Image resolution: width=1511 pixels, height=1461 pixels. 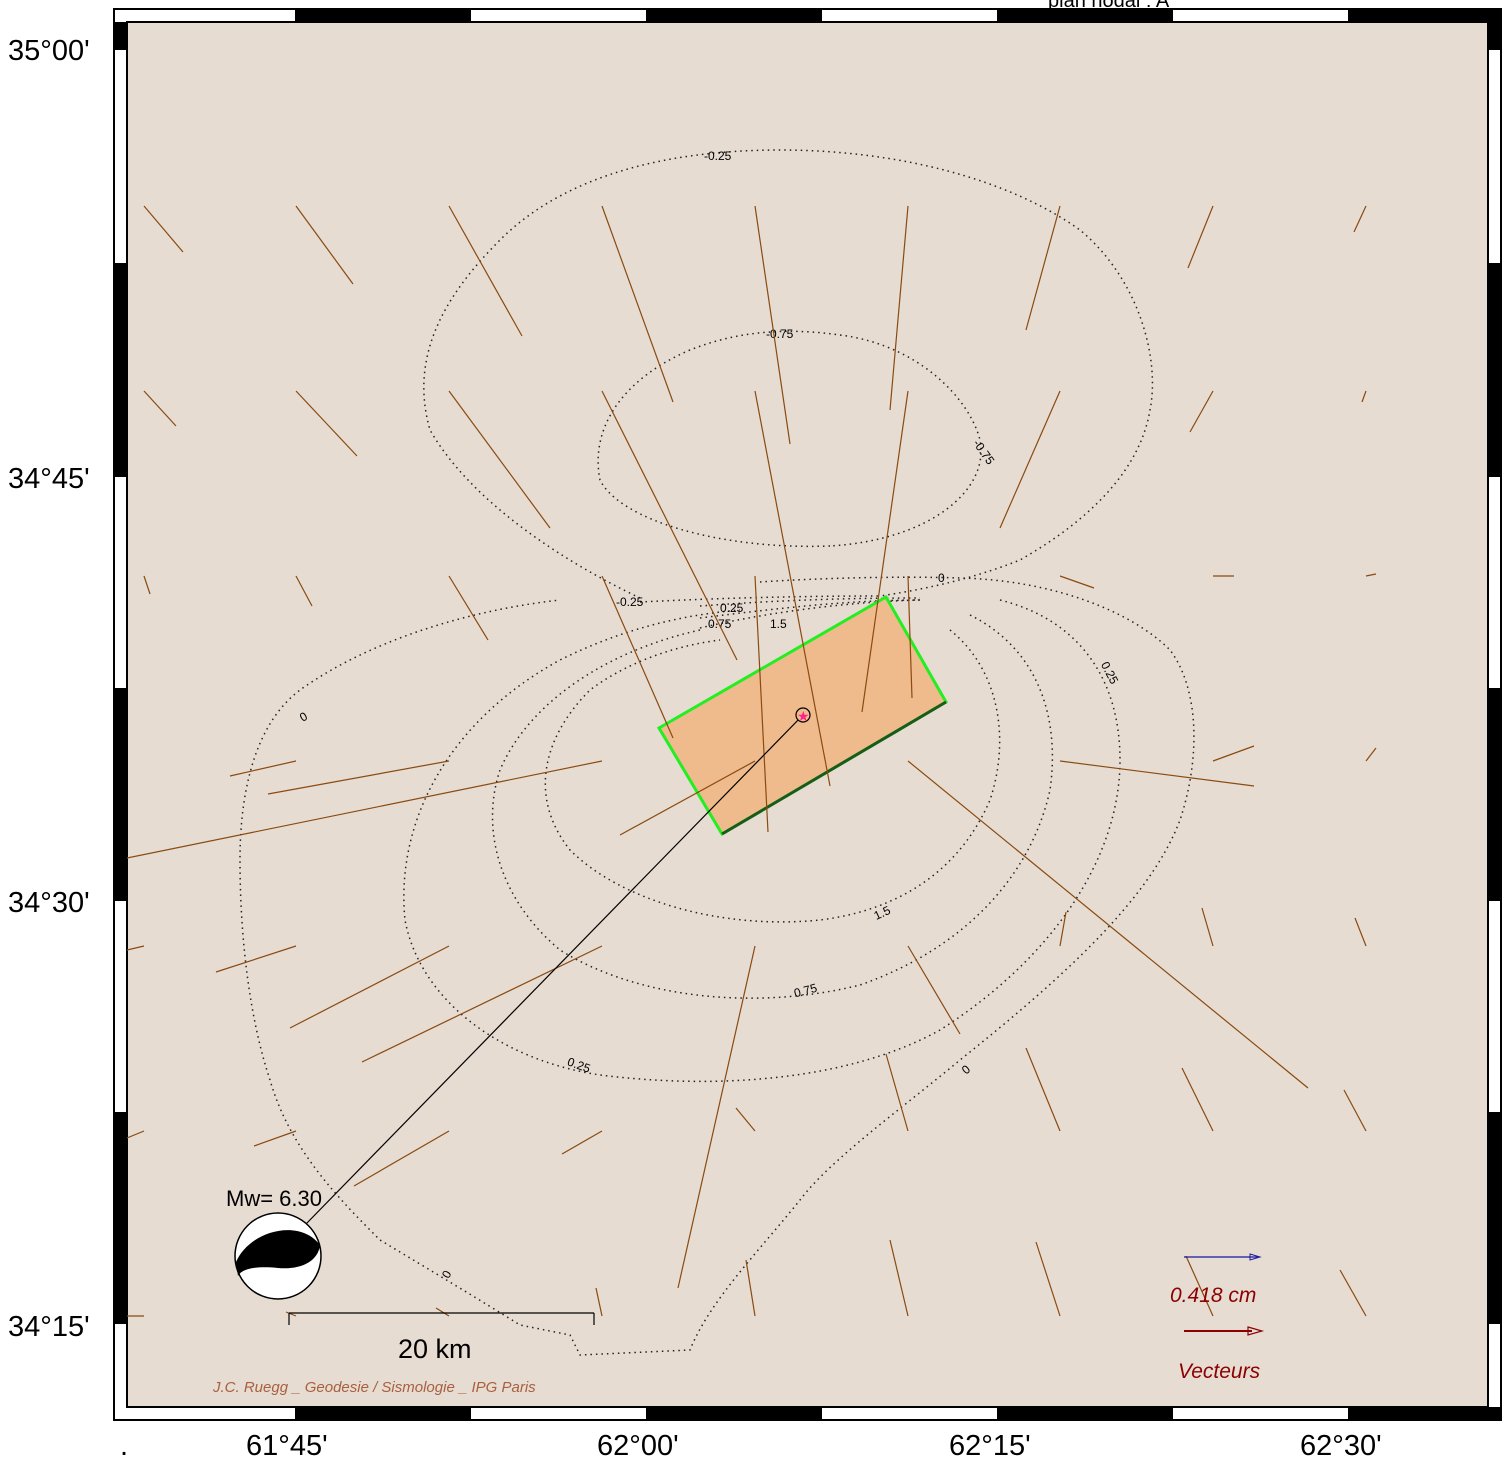 I want to click on vector-legend: 0.418 cm Vecteurs, so click(x=1217, y=1318).